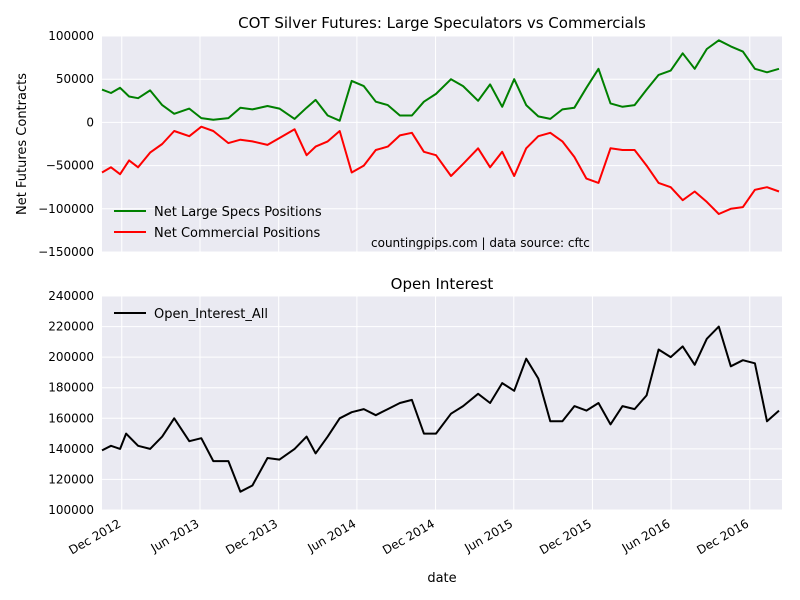  Describe the element at coordinates (175, 535) in the screenshot. I see `x-tick-label: Jun 2013` at that location.